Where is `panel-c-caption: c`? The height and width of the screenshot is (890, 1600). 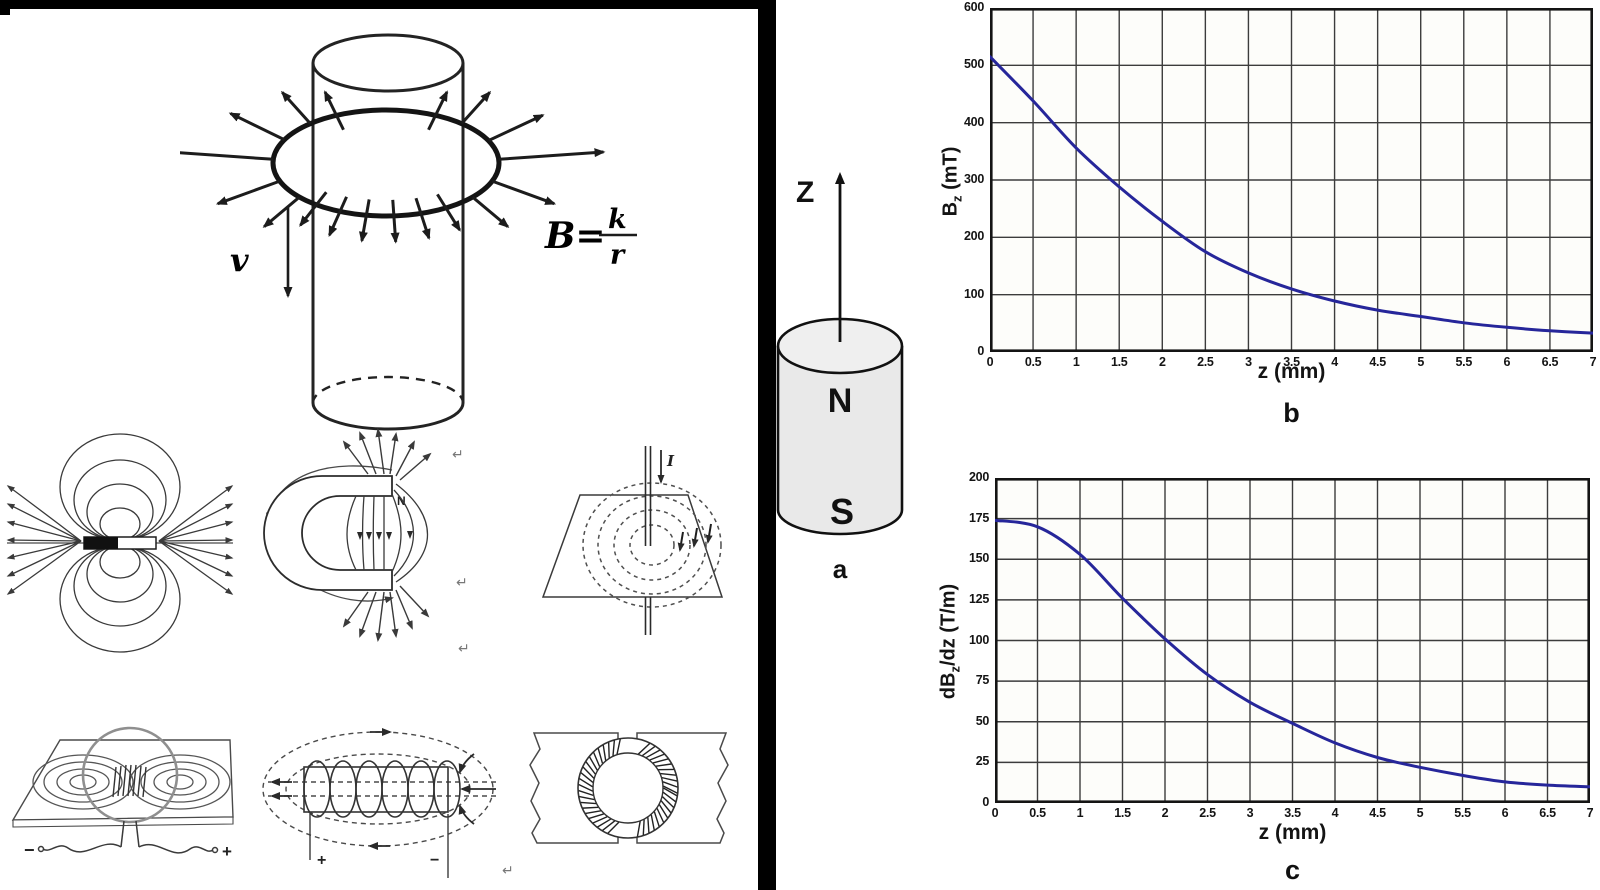
panel-c-caption: c is located at coordinates (1292, 870).